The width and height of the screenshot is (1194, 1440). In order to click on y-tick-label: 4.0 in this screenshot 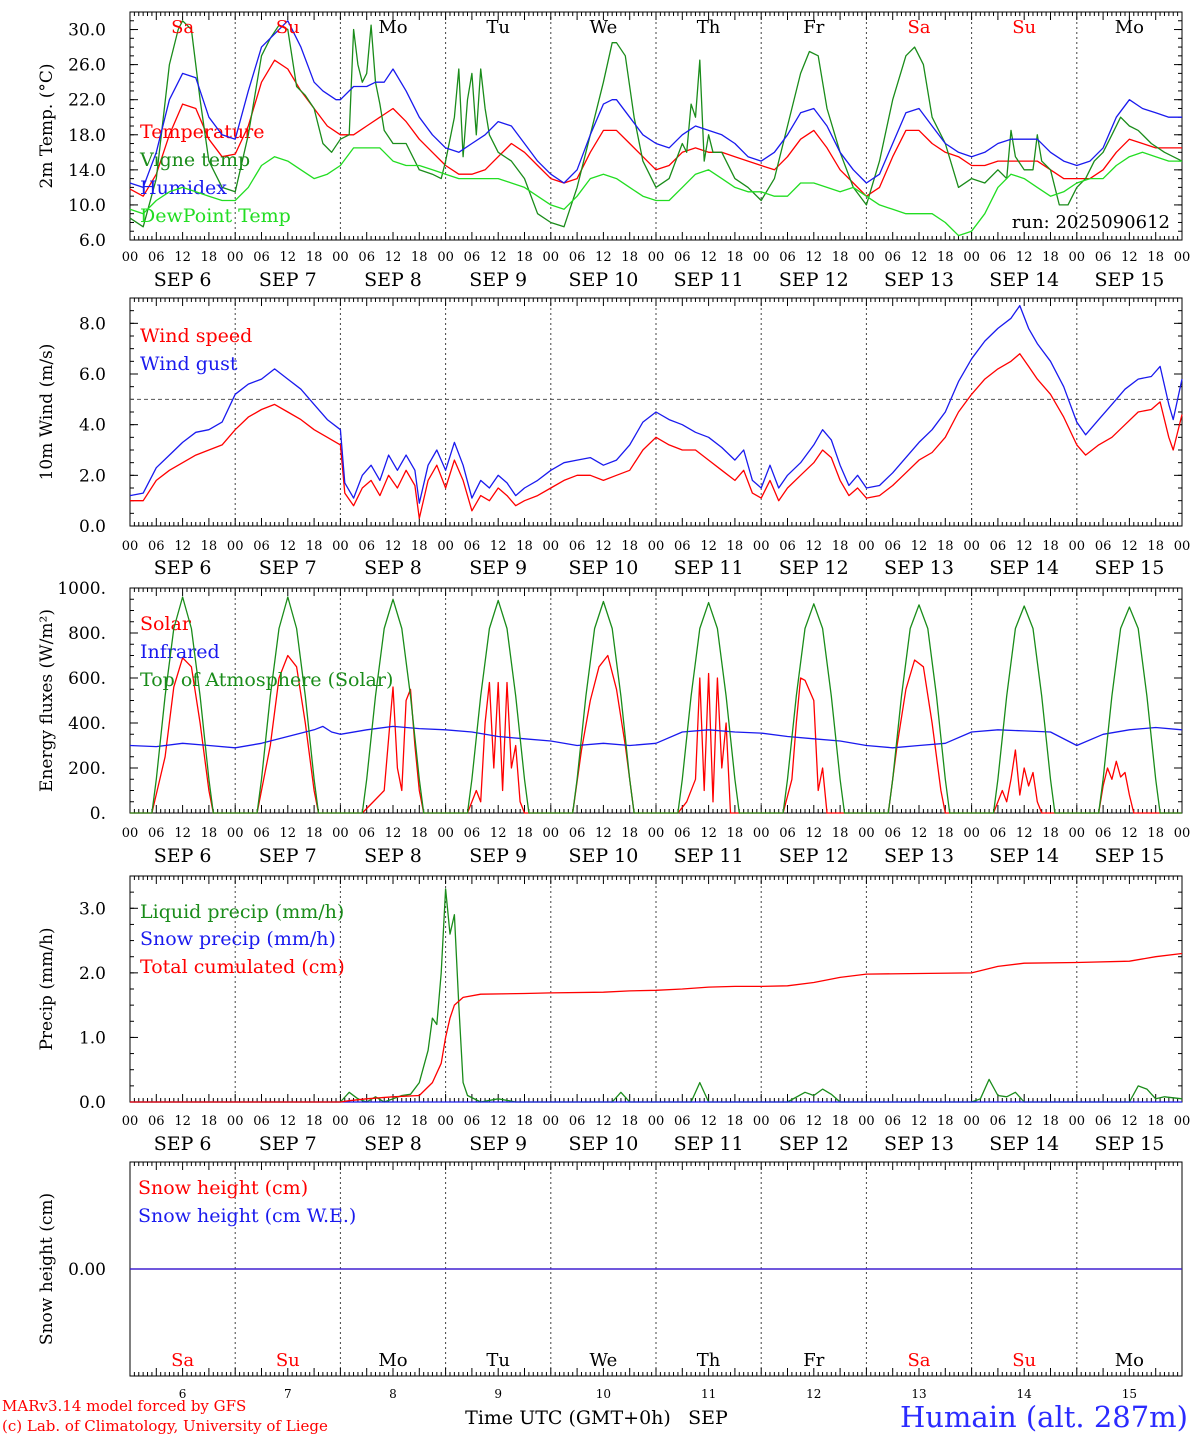, I will do `click(92, 426)`.